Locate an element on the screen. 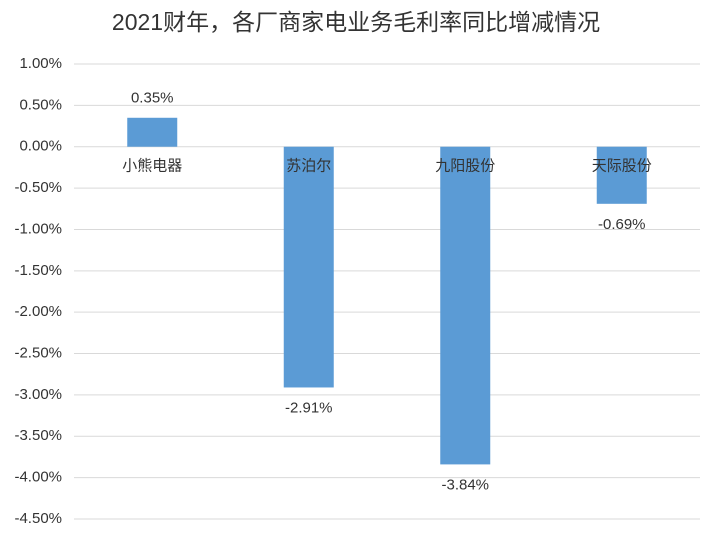  y-tick-label: -3.00% is located at coordinates (38, 394).